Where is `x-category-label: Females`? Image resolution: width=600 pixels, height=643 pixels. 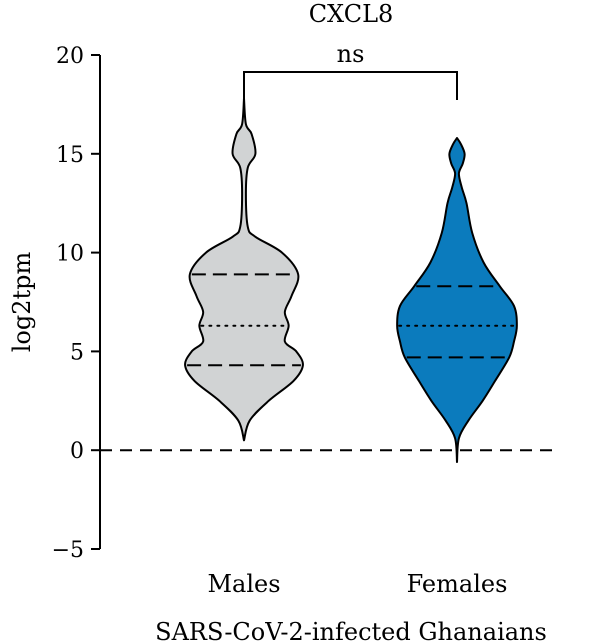
x-category-label: Females is located at coordinates (457, 584).